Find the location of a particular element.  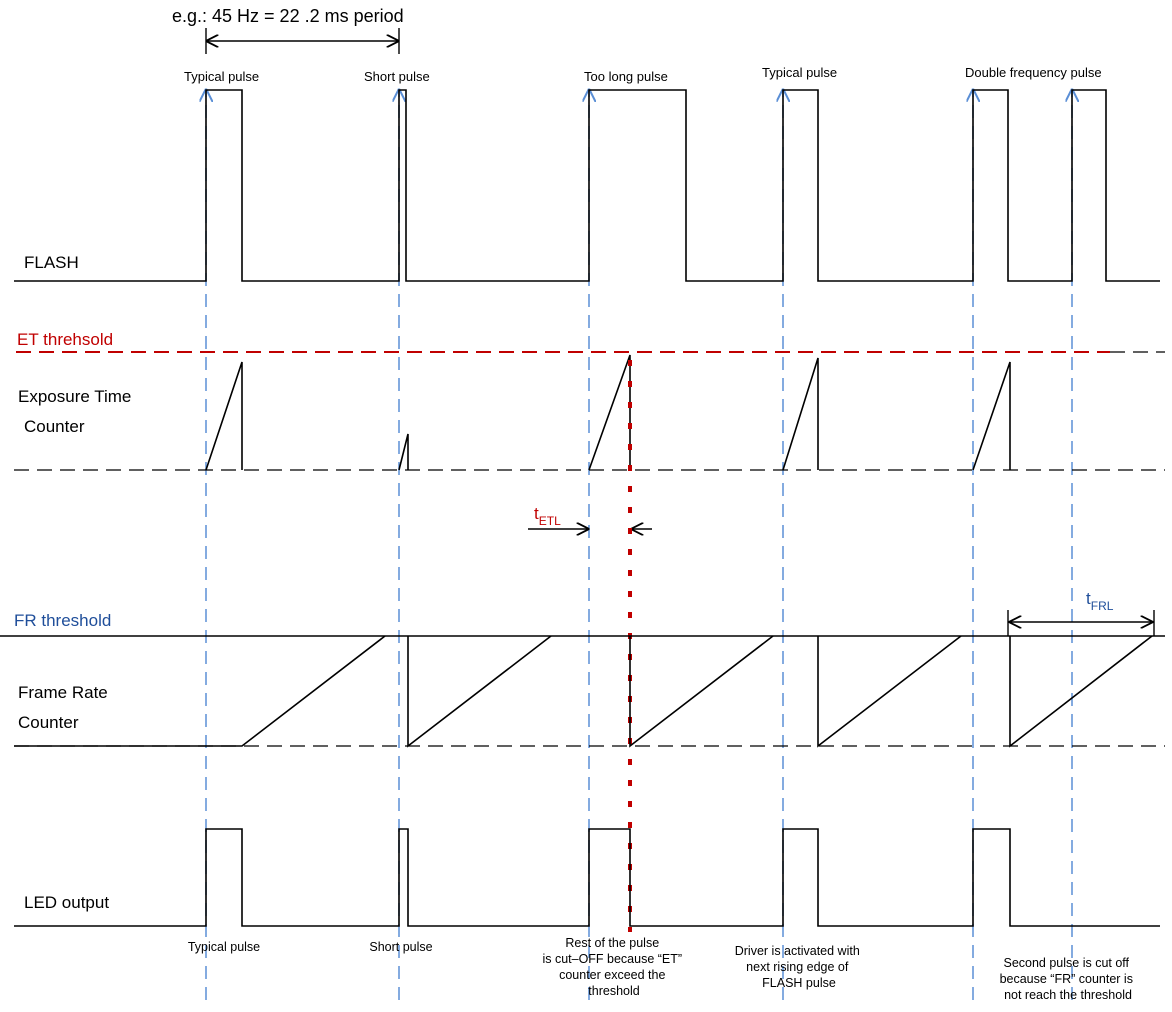

top-label-short-pulse: Short pulse is located at coordinates (397, 76).